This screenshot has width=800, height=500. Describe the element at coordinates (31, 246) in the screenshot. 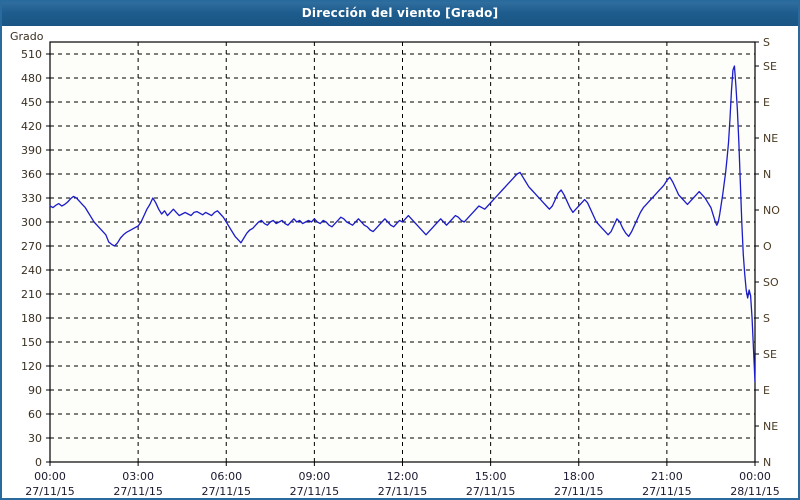

I see `y-tick-label: 270` at that location.